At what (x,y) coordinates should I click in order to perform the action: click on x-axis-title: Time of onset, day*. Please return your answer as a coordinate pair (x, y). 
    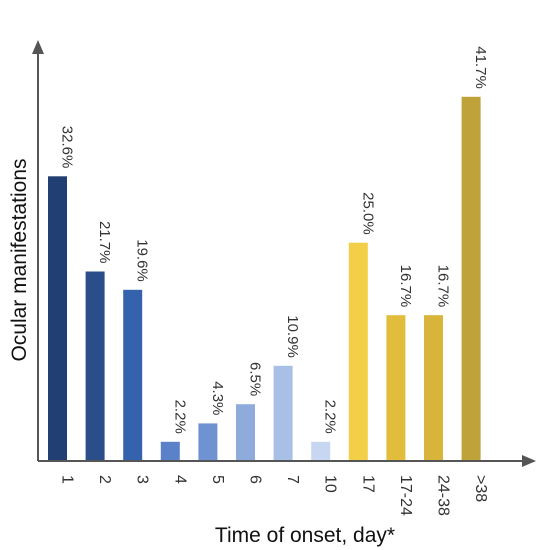
    Looking at the image, I should click on (305, 535).